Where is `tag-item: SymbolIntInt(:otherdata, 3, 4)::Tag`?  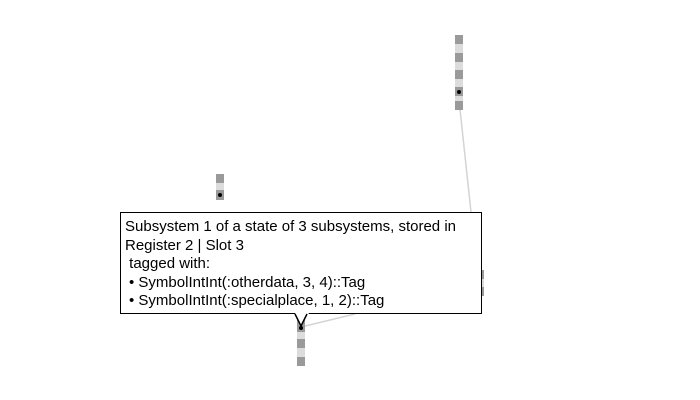
tag-item: SymbolIntInt(:otherdata, 3, 4)::Tag is located at coordinates (301, 283).